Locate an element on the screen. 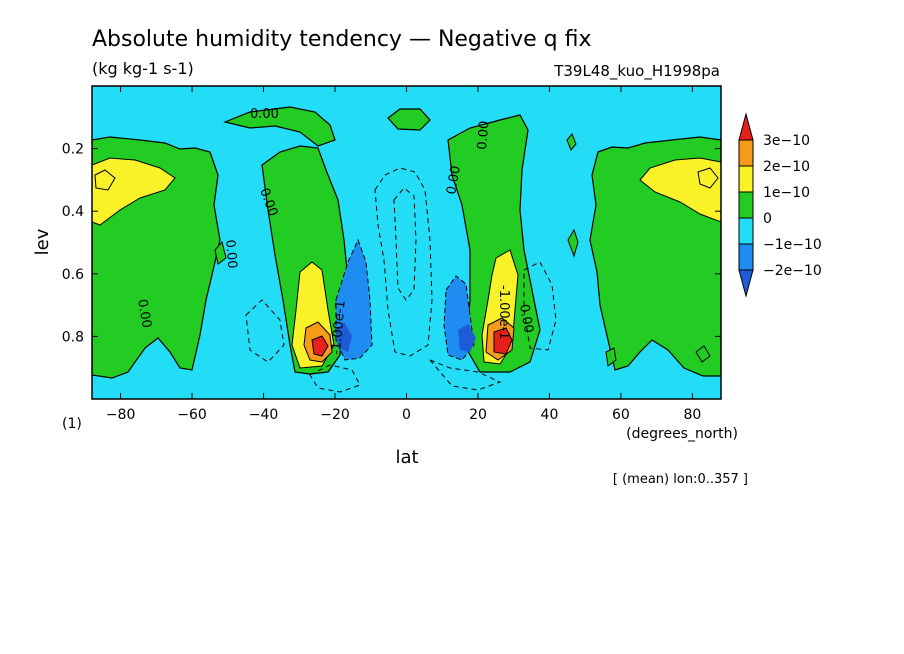 Image resolution: width=904 pixels, height=654 pixels. region-sh-core-red is located at coordinates (320, 346).